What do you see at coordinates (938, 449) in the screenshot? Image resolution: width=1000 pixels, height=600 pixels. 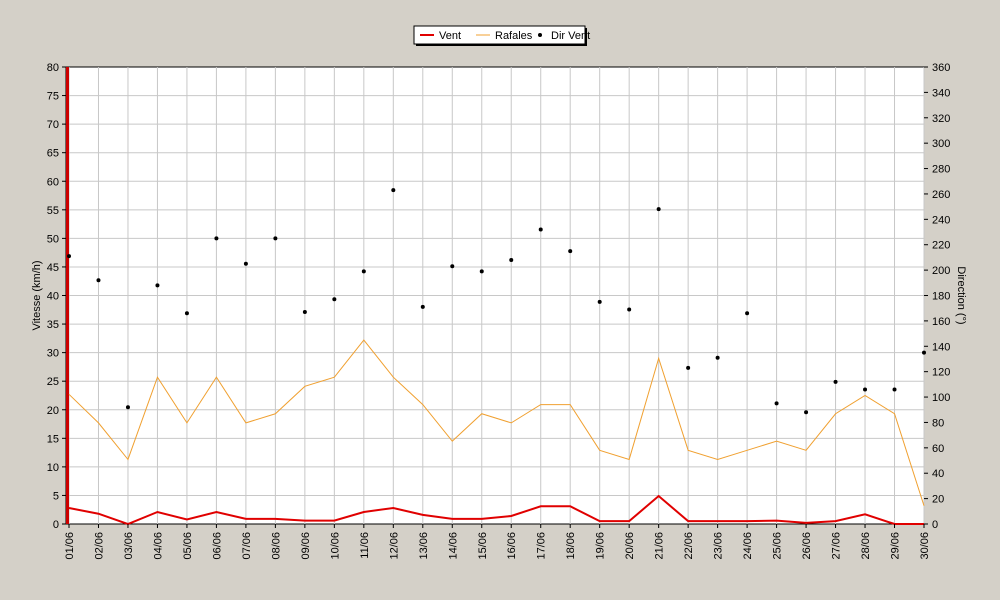 I see `y2-tick-label: 60` at bounding box center [938, 449].